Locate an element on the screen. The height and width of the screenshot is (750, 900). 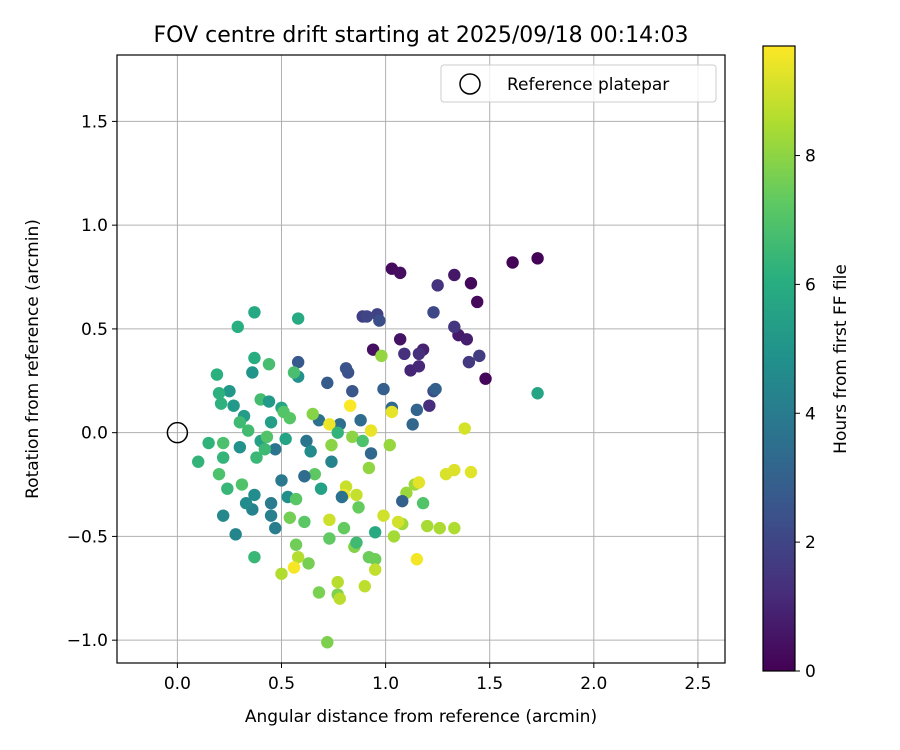
x-tick-label: 2.5 is located at coordinates (697, 684).